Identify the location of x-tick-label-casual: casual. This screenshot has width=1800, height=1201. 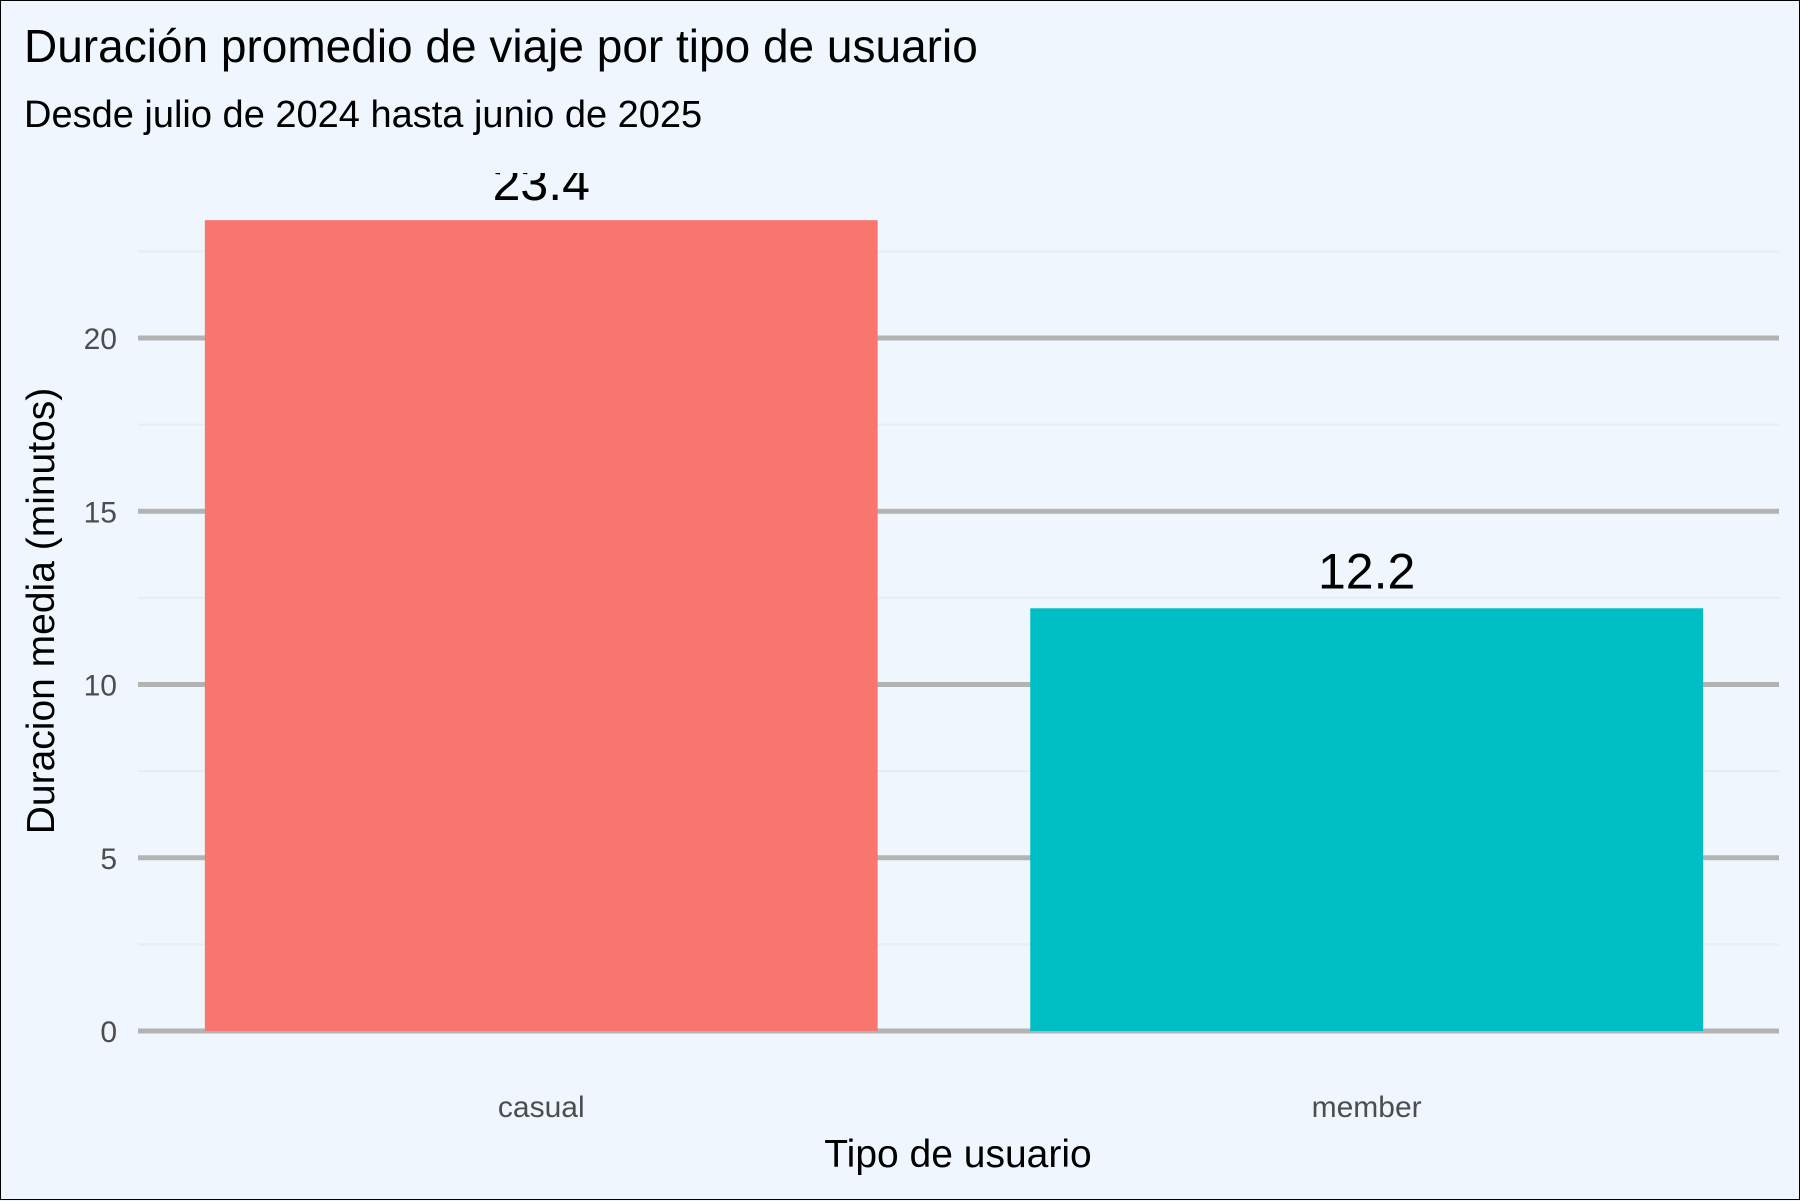
(541, 1107).